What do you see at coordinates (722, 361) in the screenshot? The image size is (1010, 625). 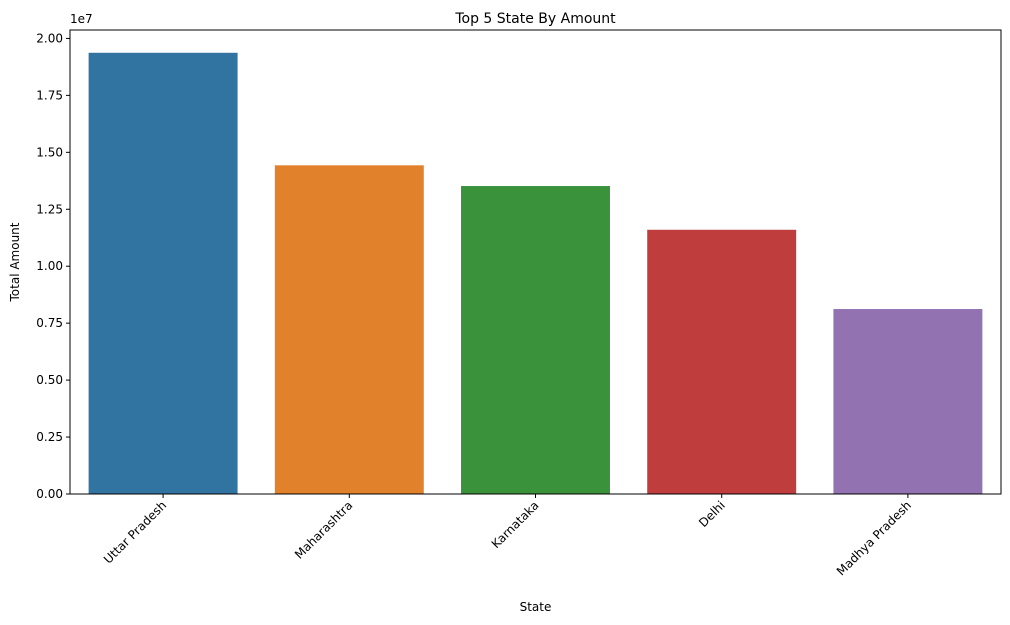 I see `bar-delhi` at bounding box center [722, 361].